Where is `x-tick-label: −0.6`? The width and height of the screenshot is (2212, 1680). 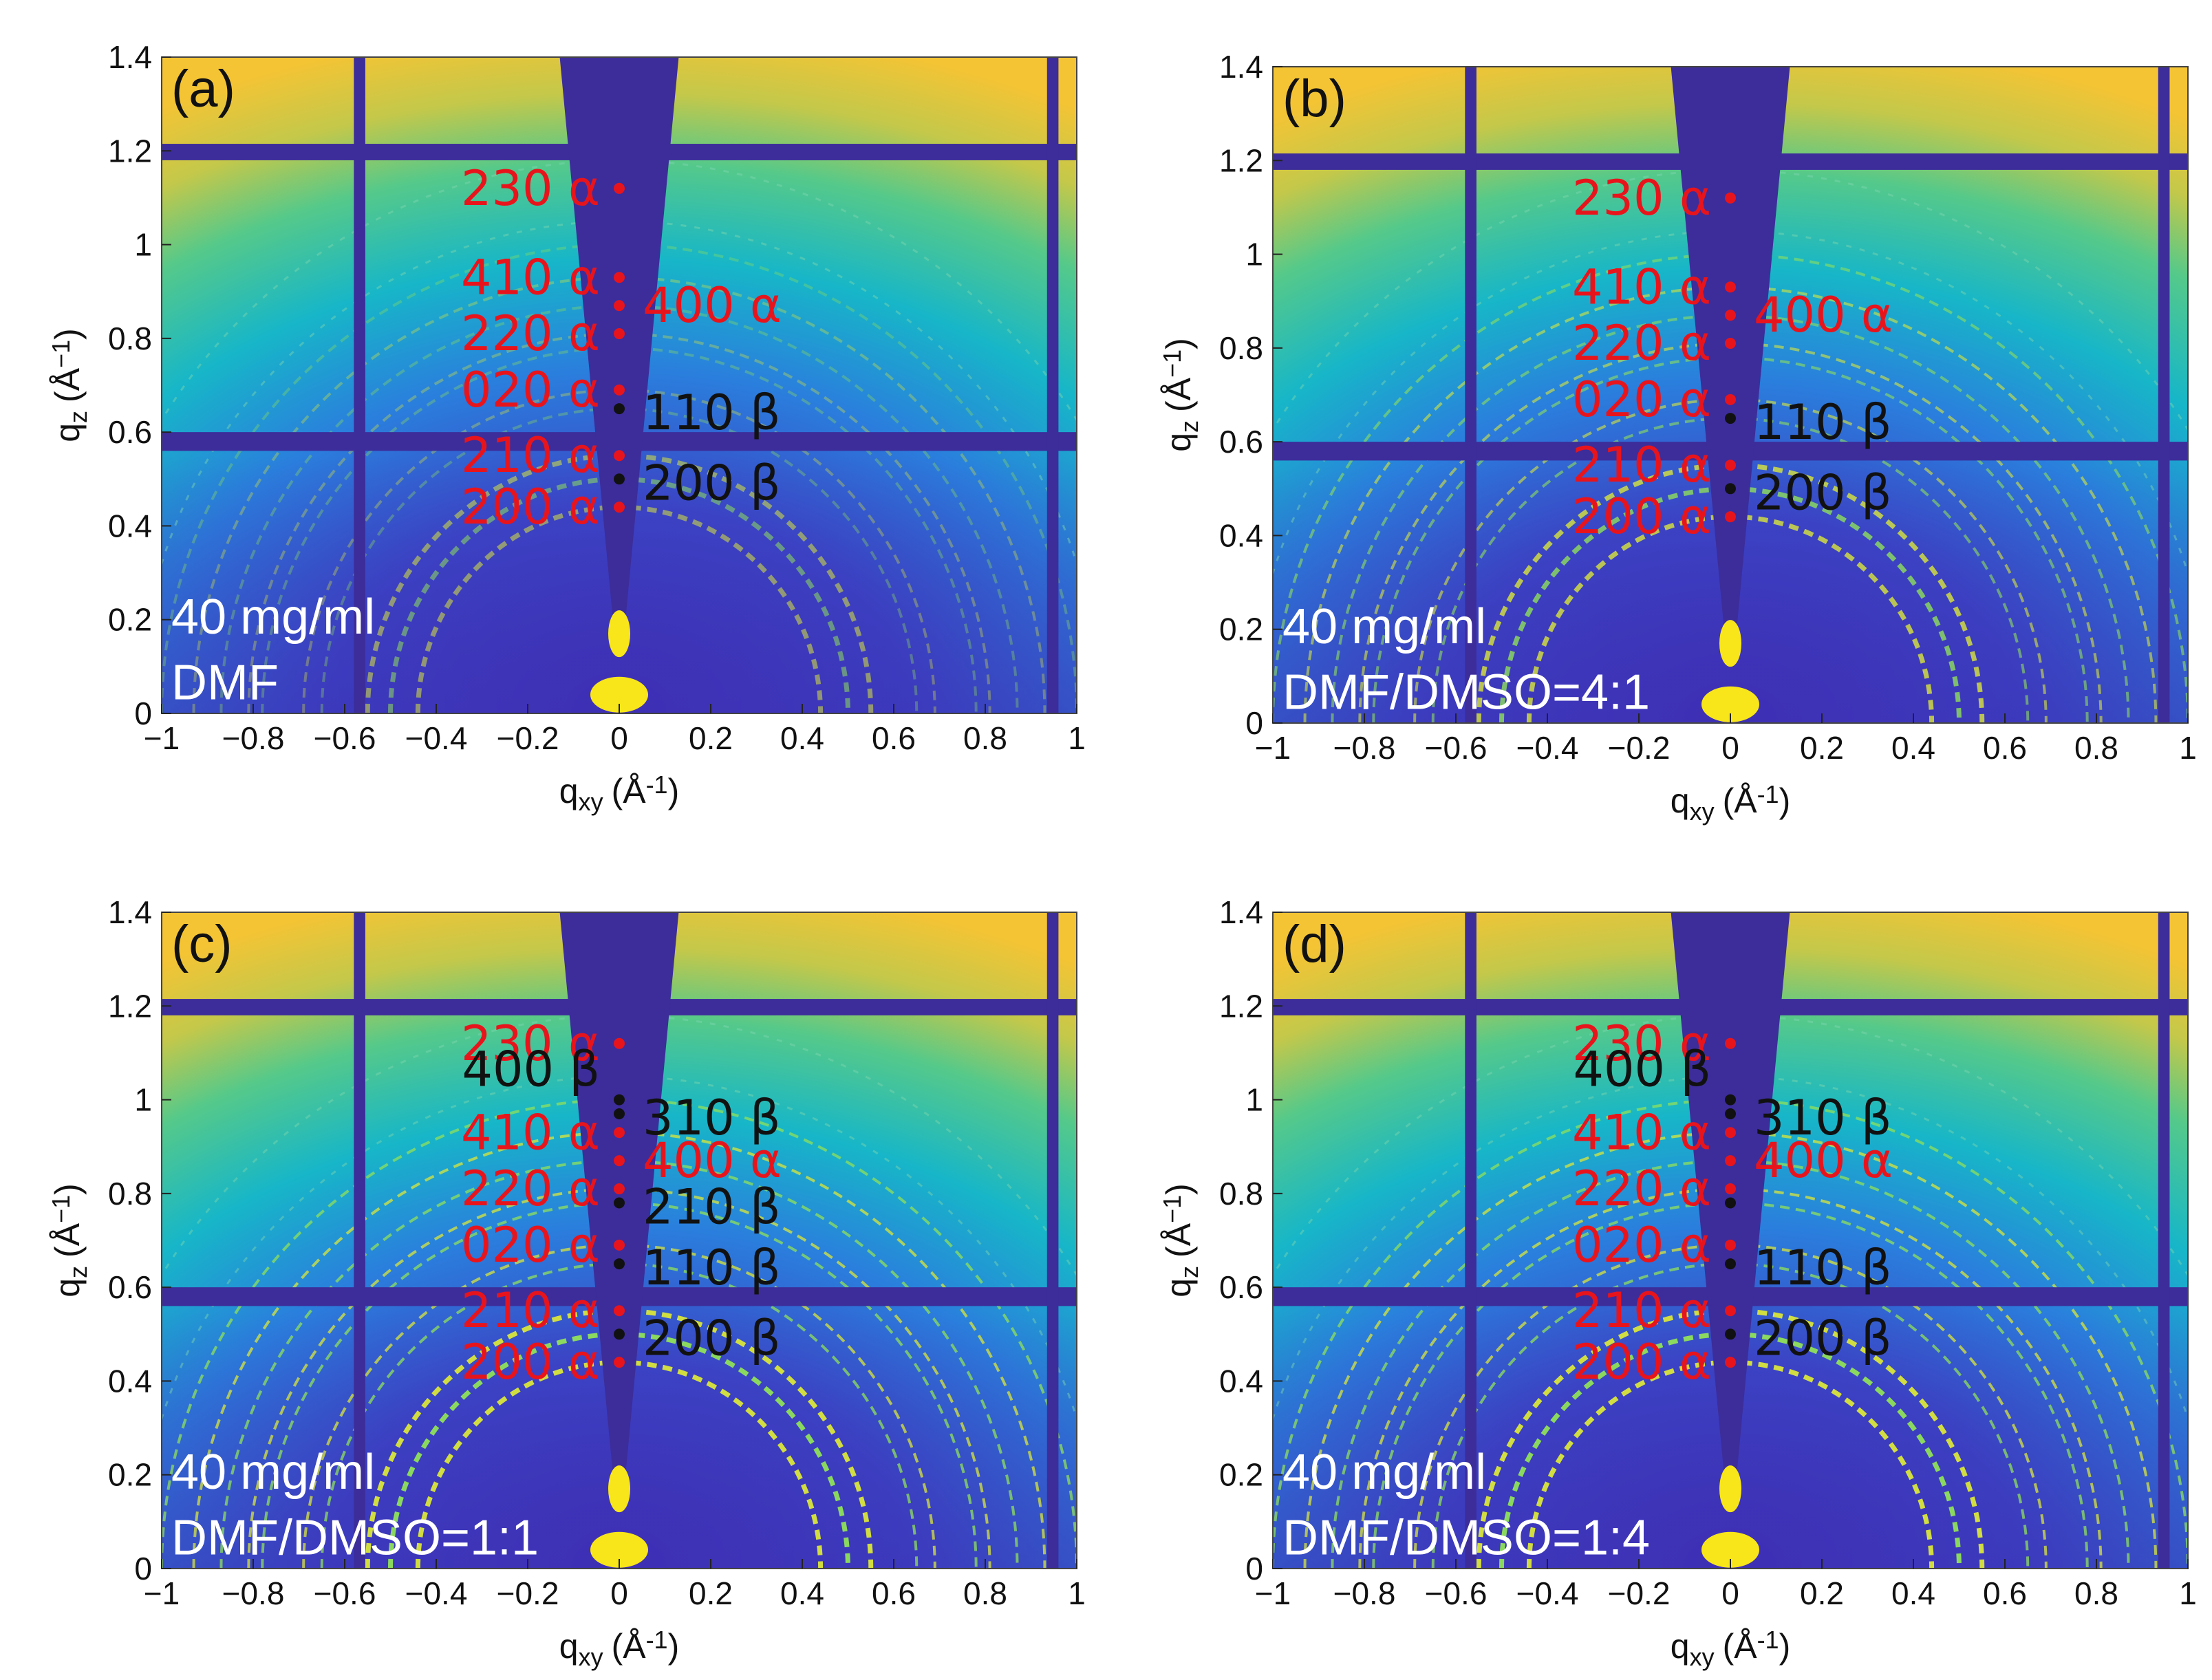 x-tick-label: −0.6 is located at coordinates (345, 738).